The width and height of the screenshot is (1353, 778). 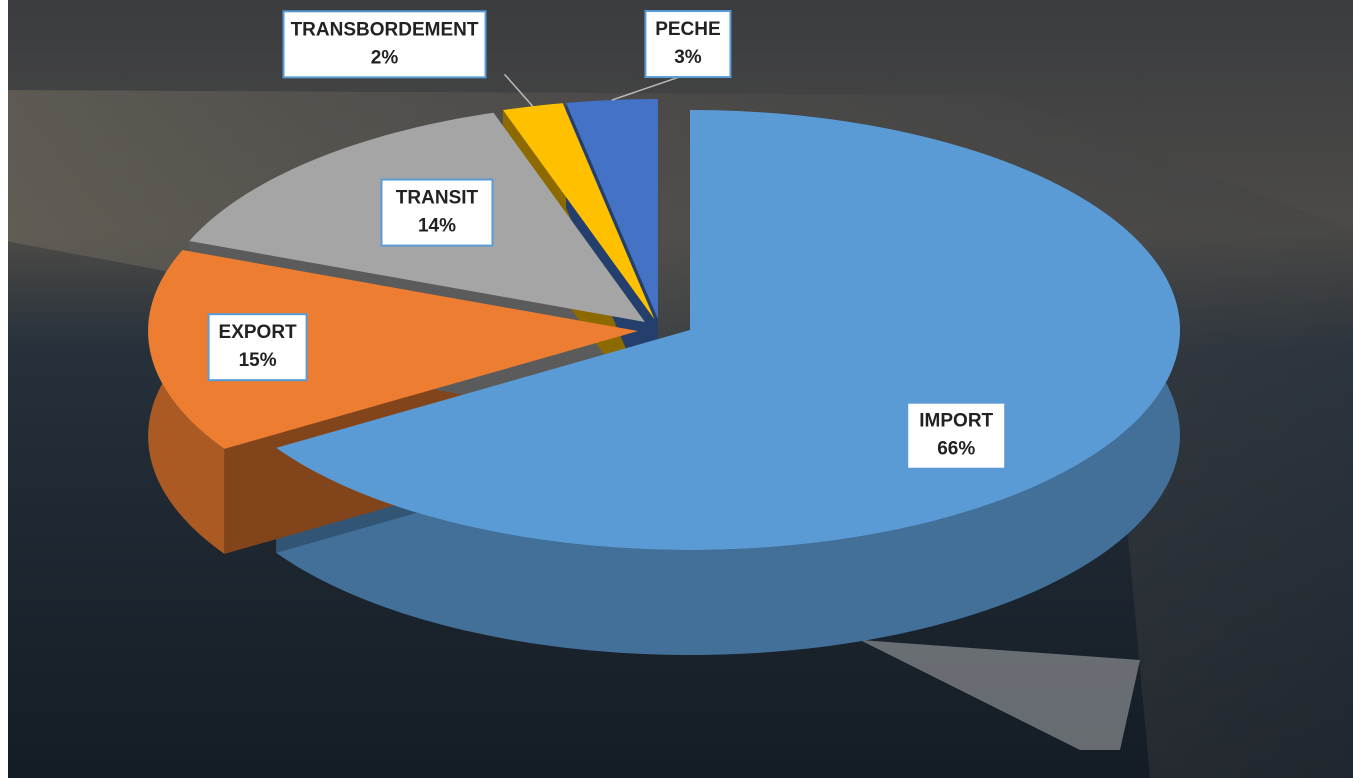 What do you see at coordinates (258, 360) in the screenshot?
I see `value-label: 15%` at bounding box center [258, 360].